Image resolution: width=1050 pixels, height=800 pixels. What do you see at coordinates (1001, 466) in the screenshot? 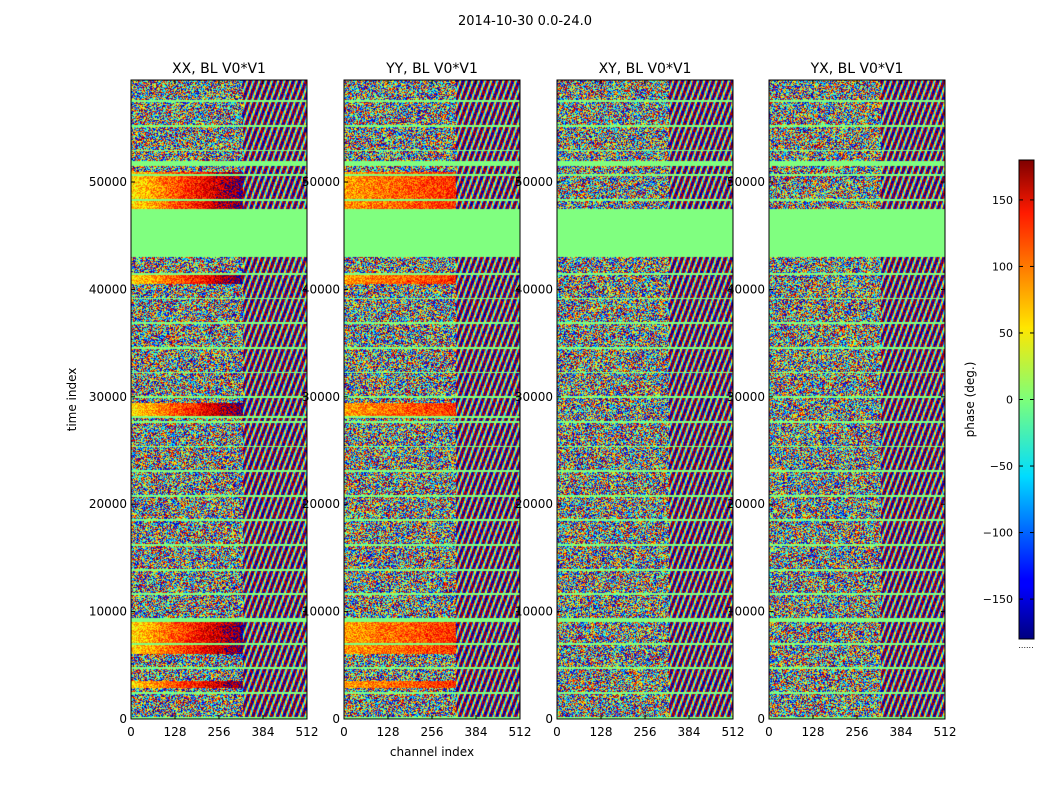
I see `colorbar-tick-label: −50` at bounding box center [1001, 466].